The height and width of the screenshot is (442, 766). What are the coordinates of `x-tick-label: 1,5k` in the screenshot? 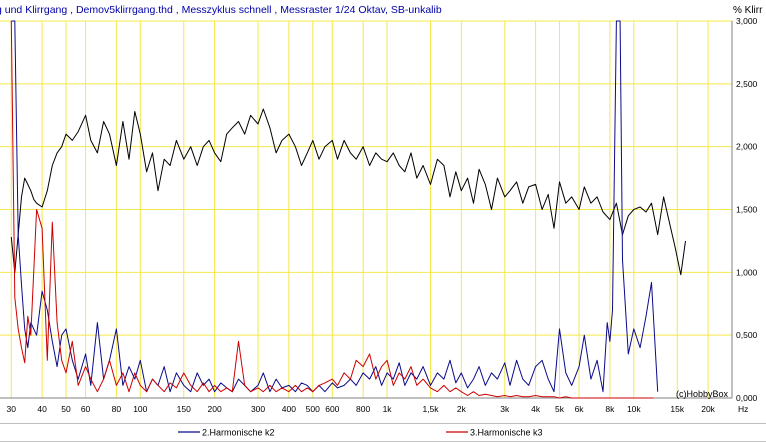 It's located at (430, 409).